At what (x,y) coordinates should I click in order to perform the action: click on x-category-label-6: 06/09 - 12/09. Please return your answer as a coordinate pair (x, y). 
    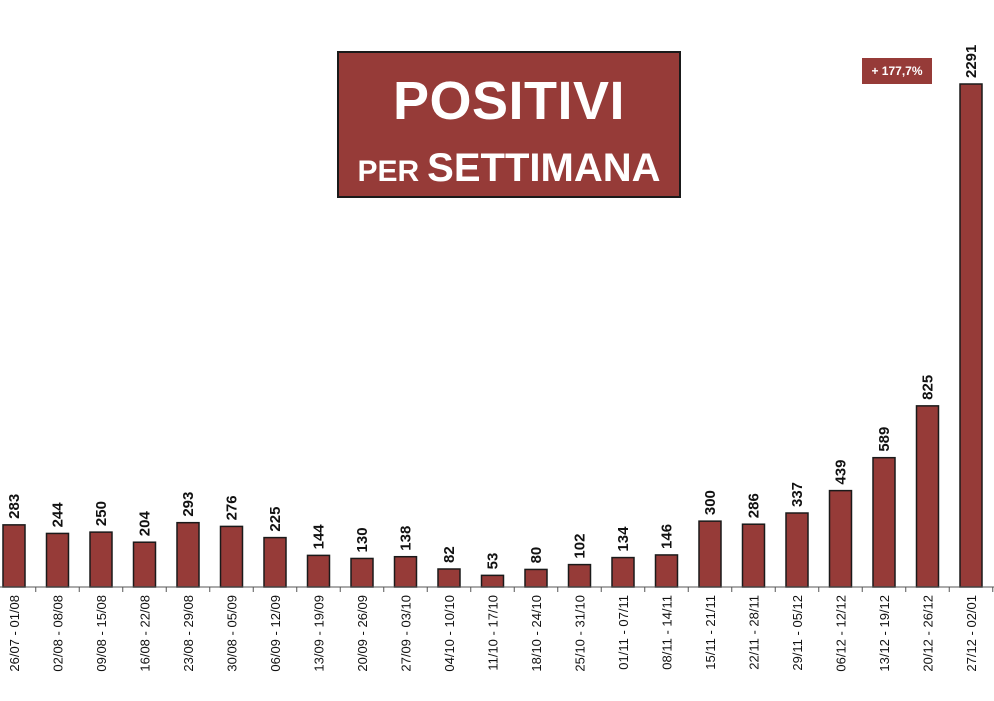
    Looking at the image, I should click on (275, 633).